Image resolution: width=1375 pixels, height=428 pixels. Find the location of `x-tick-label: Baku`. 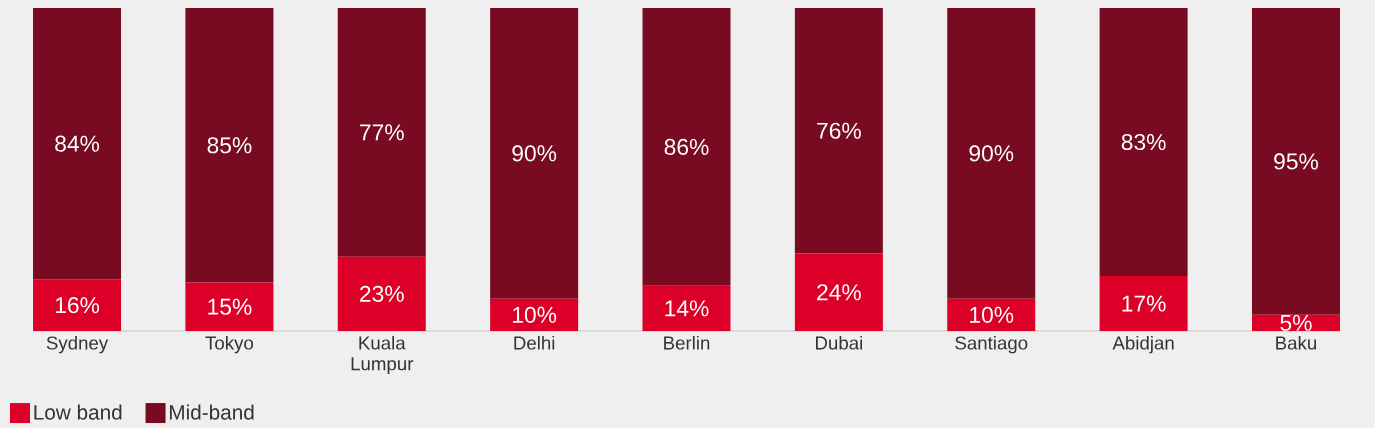

x-tick-label: Baku is located at coordinates (1296, 342).